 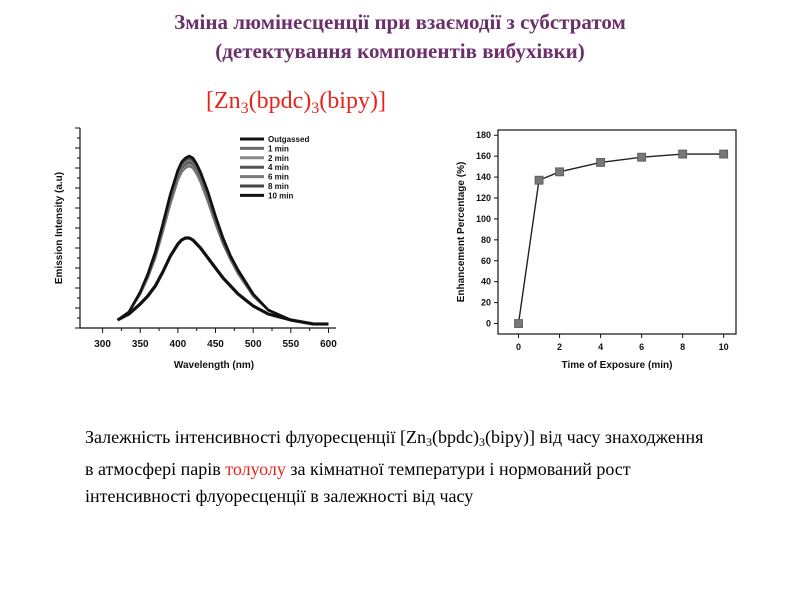 I want to click on y-tick-label: 40, so click(x=486, y=282).